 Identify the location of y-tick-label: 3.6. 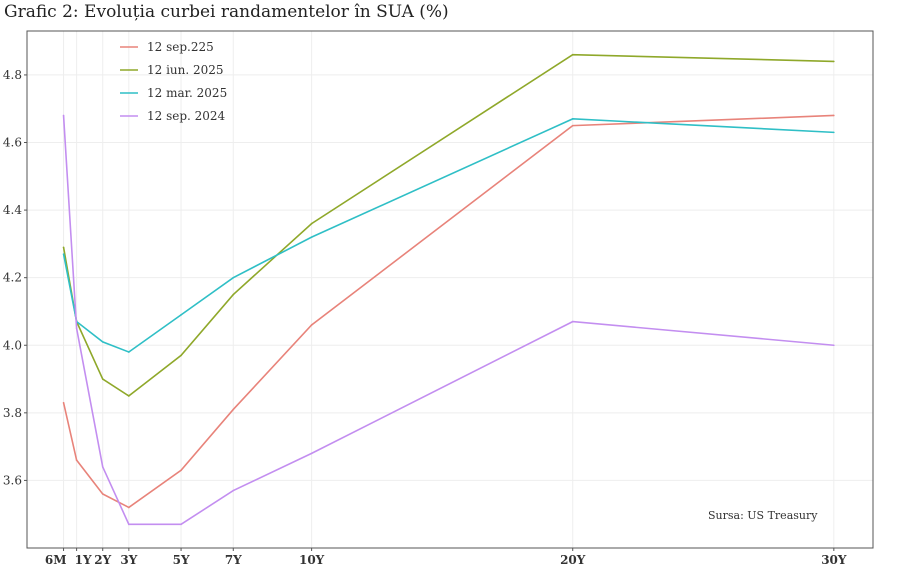
(12, 480).